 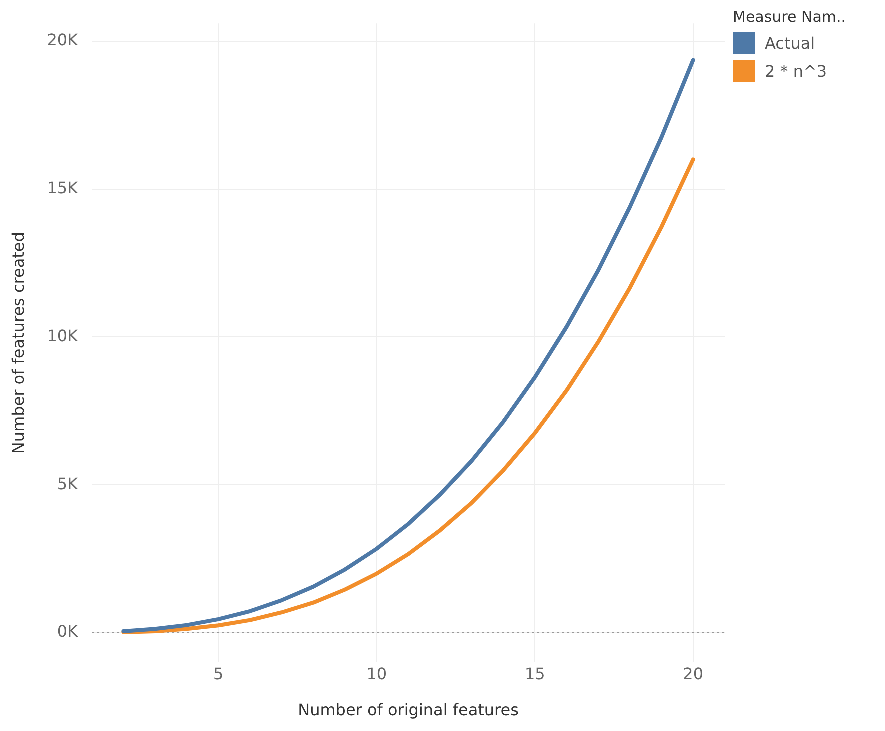 What do you see at coordinates (63, 40) in the screenshot?
I see `y-tick-label: 20K` at bounding box center [63, 40].